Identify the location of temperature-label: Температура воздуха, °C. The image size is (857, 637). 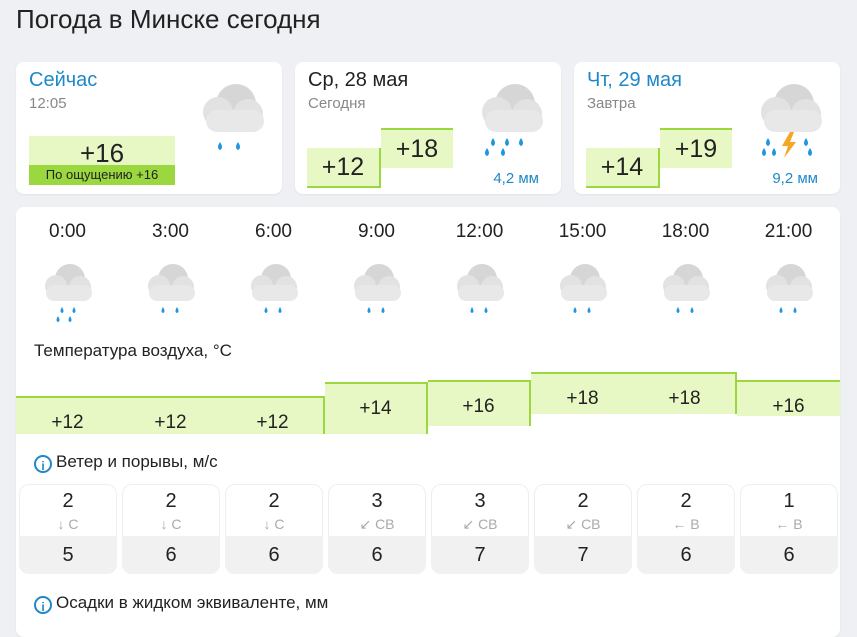
(133, 350).